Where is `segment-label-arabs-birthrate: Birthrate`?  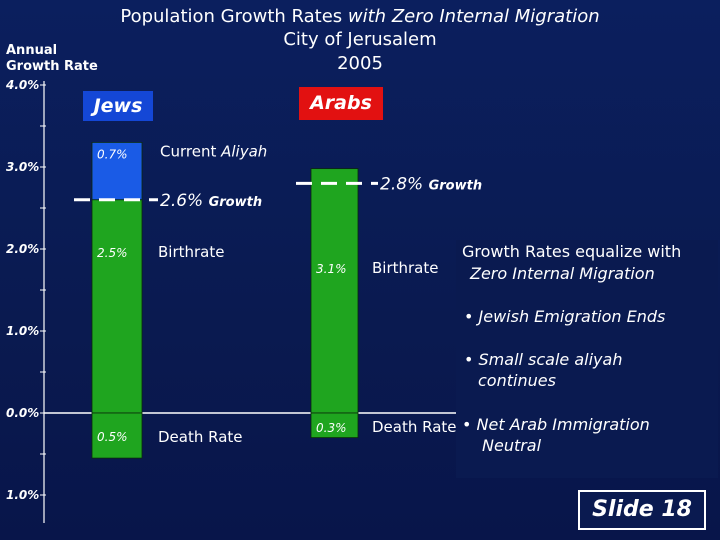 segment-label-arabs-birthrate: Birthrate is located at coordinates (405, 268).